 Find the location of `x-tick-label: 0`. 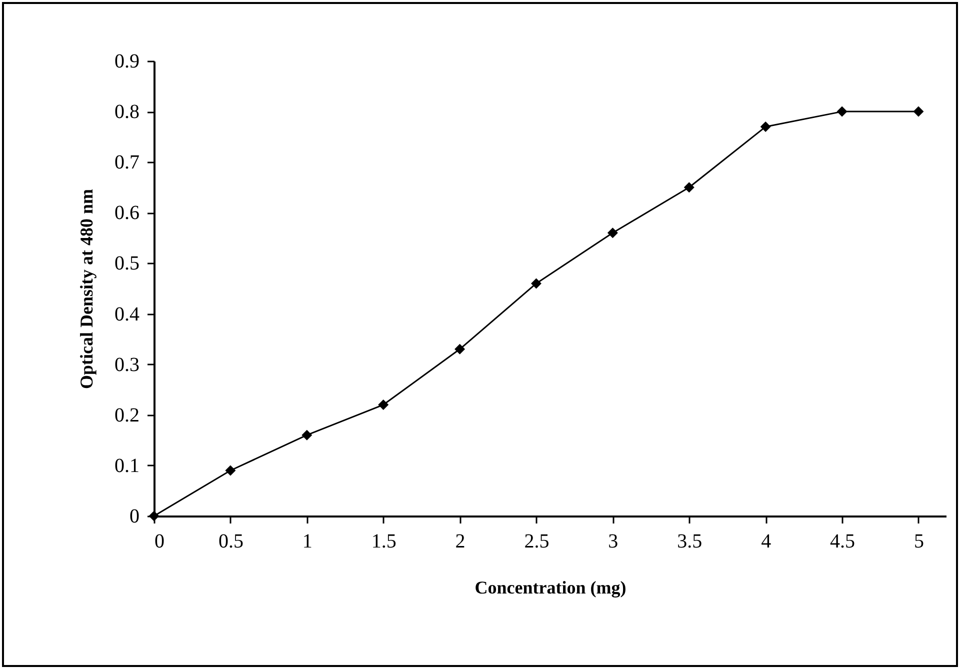

x-tick-label: 0 is located at coordinates (159, 541).